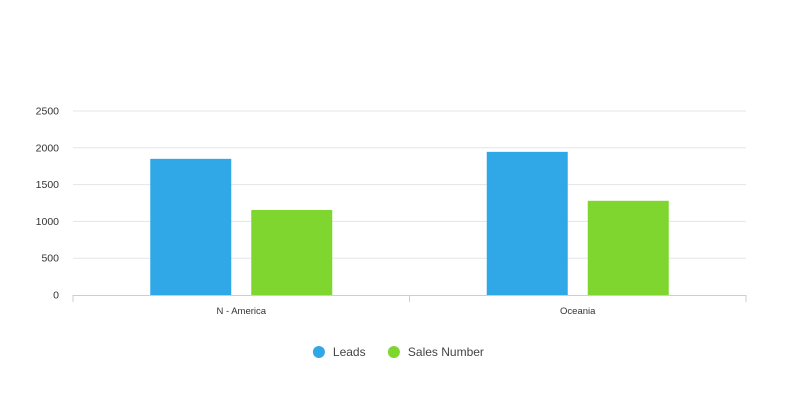 The image size is (800, 400). What do you see at coordinates (393, 352) in the screenshot?
I see `legend-swatch-sales-number` at bounding box center [393, 352].